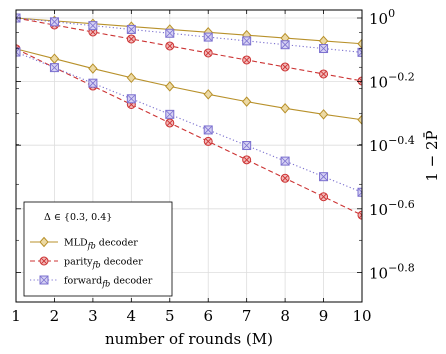  Describe the element at coordinates (44, 280) in the screenshot. I see `legend-marker-forward` at that location.